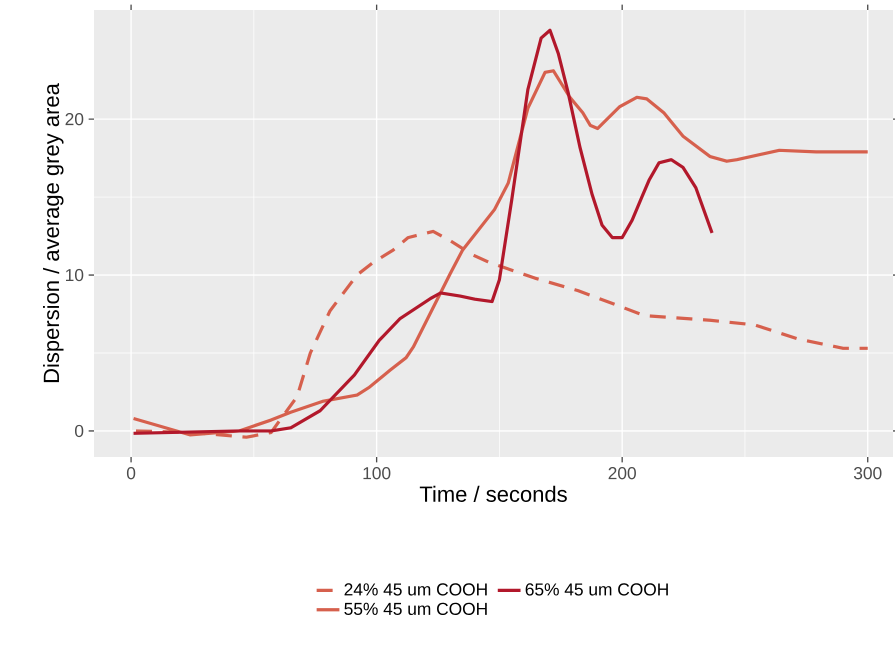 This screenshot has height=660, width=895. What do you see at coordinates (79, 431) in the screenshot?
I see `y-tick-label: 0` at bounding box center [79, 431].